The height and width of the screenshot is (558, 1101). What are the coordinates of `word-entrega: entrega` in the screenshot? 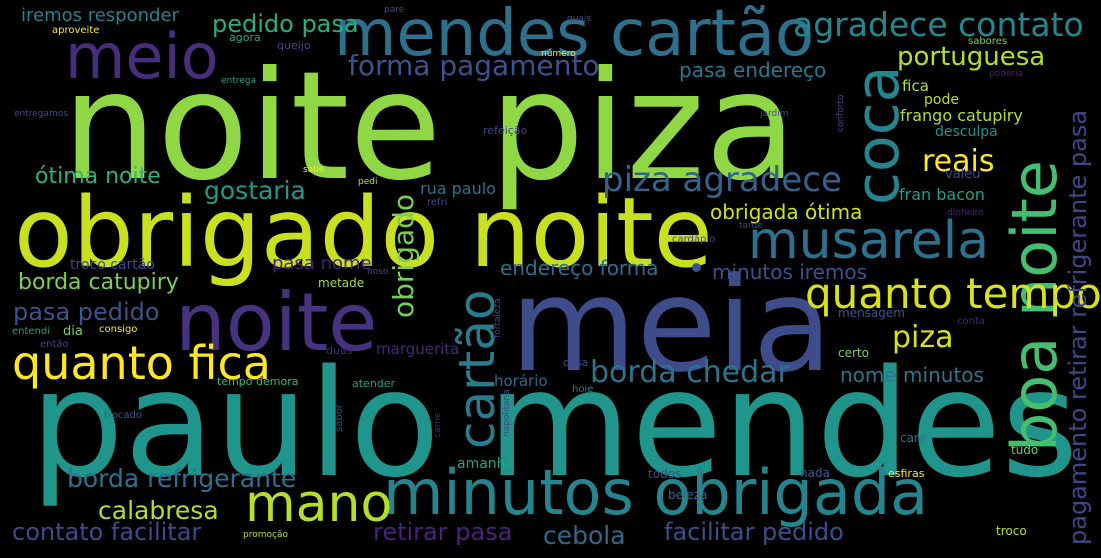 It's located at (239, 81).